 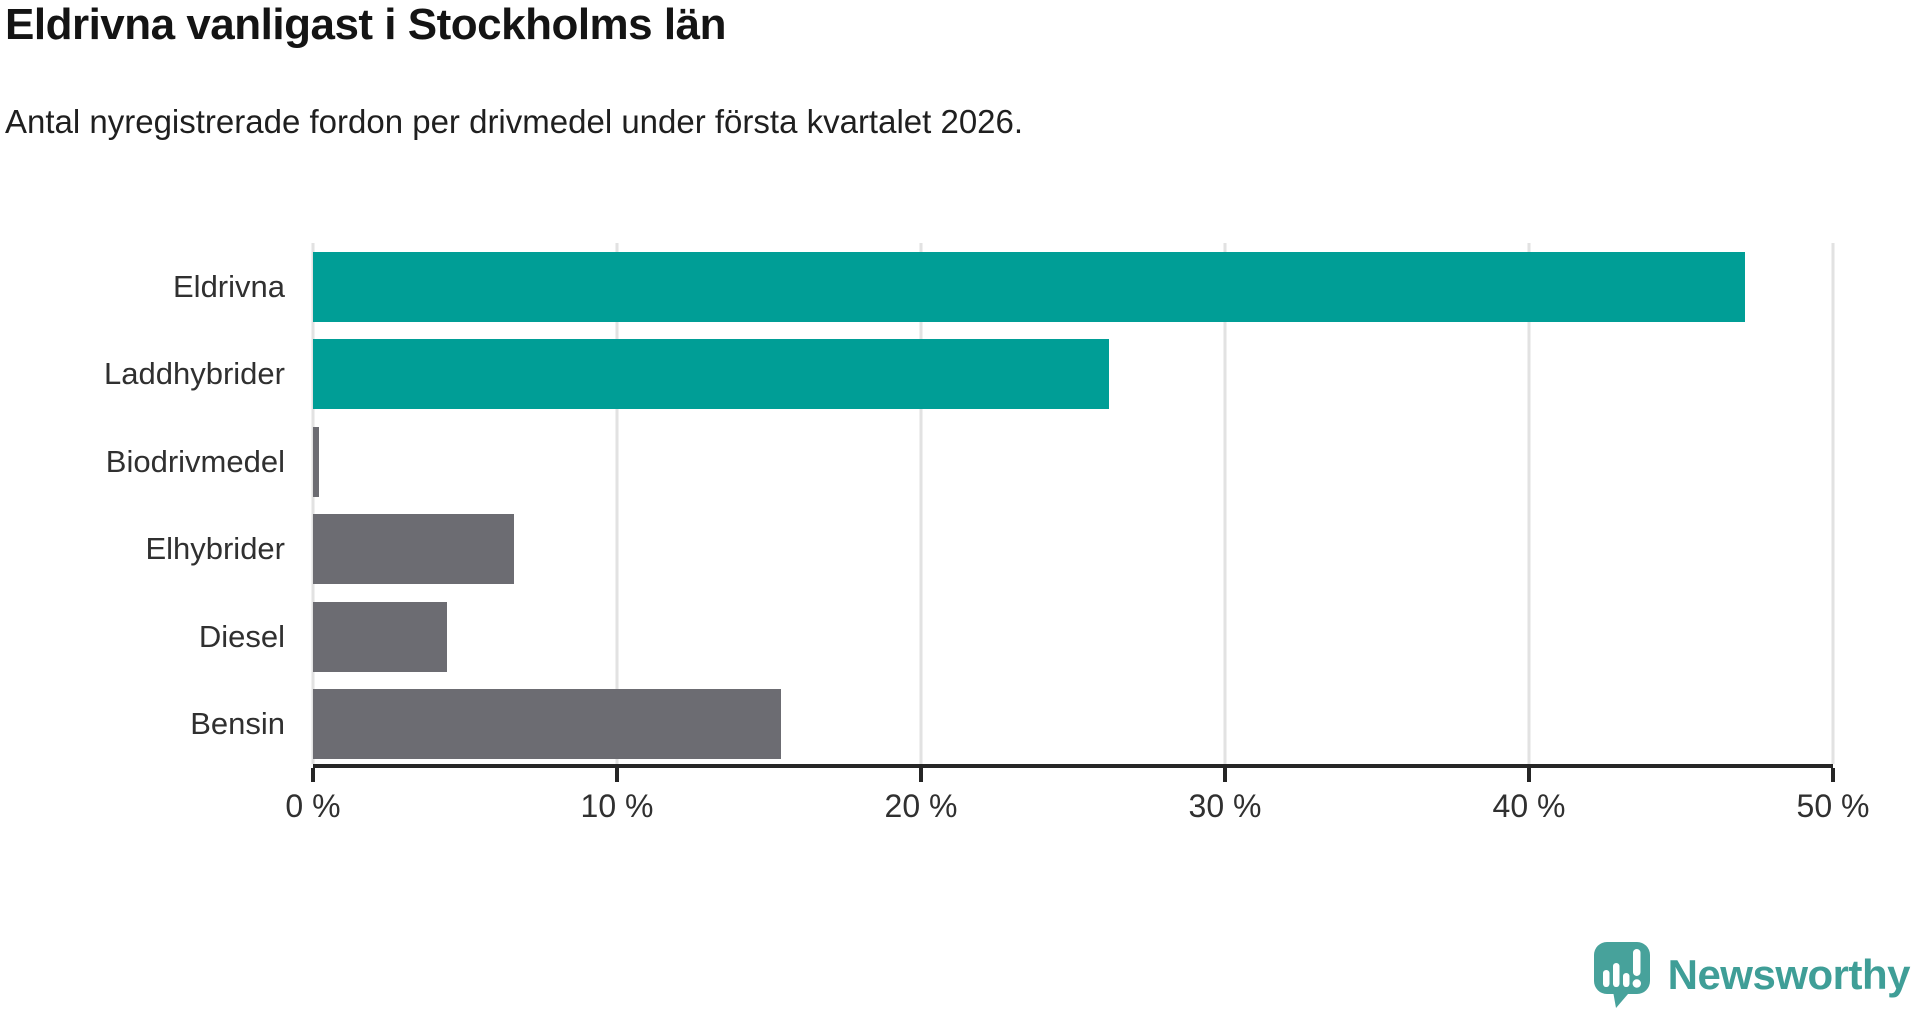 I want to click on category-label-elhybrider: Elhybrider, so click(x=215, y=549).